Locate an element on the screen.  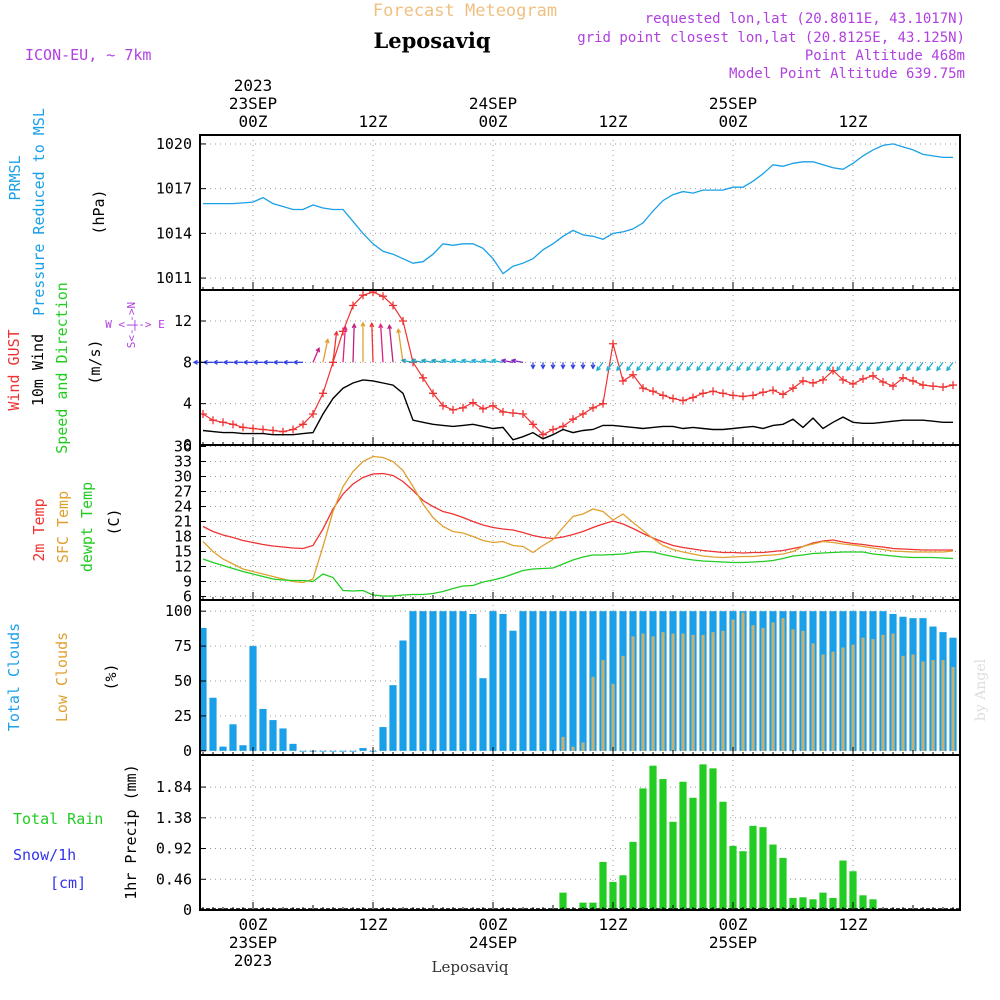
y-tick-label: 75 is located at coordinates (183, 646).